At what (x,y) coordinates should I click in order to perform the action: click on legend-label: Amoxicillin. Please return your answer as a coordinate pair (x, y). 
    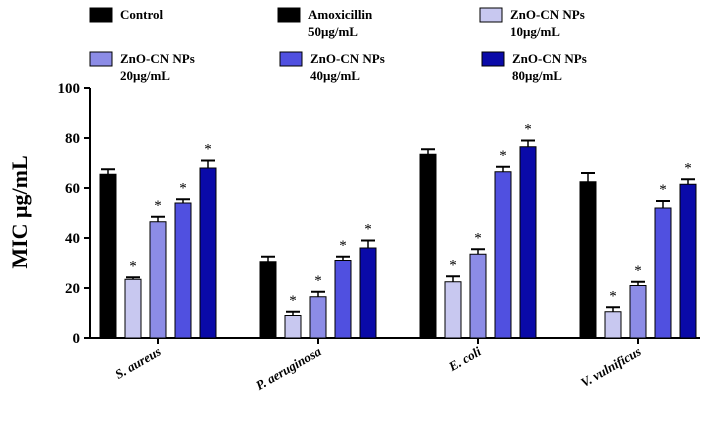
    Looking at the image, I should click on (340, 14).